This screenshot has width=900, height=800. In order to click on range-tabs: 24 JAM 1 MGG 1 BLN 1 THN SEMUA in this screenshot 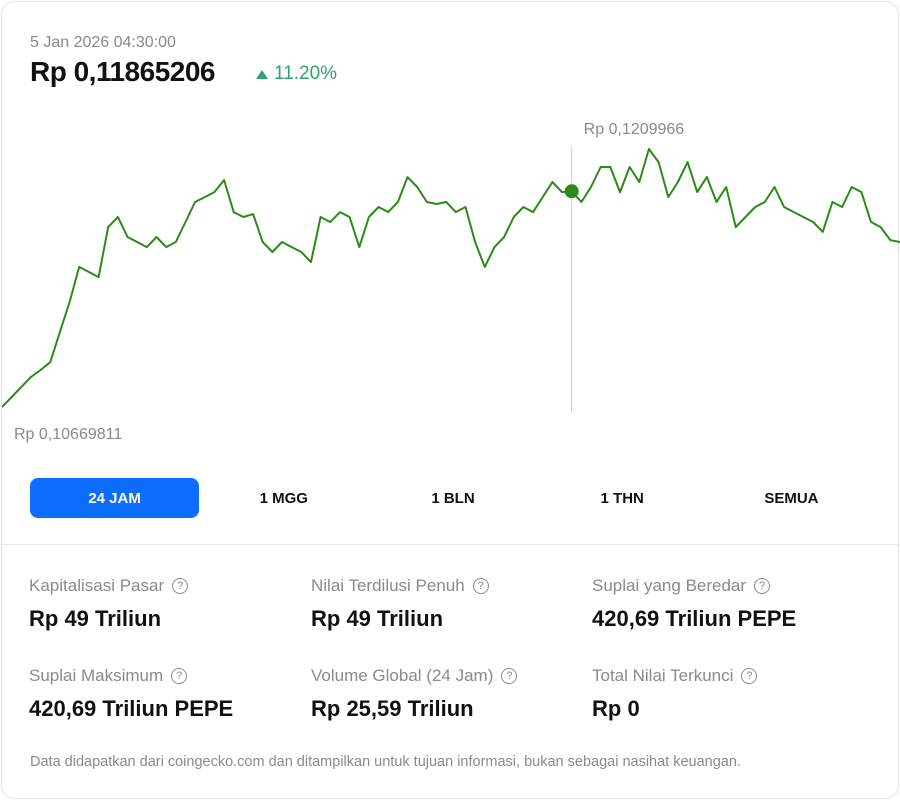, I will do `click(453, 498)`.